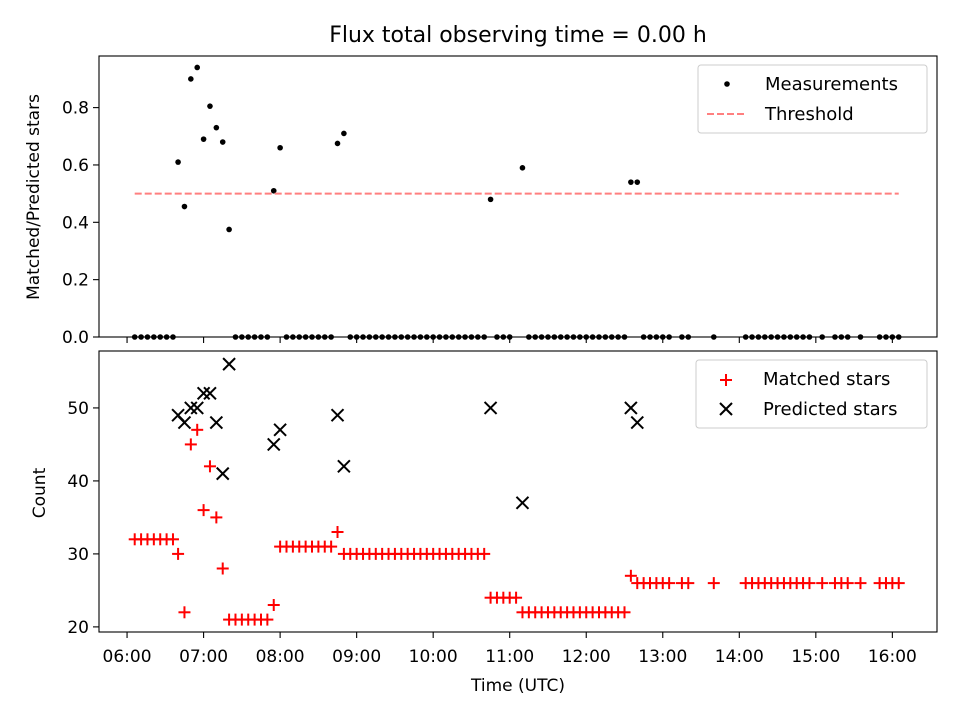  Describe the element at coordinates (40, 492) in the screenshot. I see `bottom-y-axis-label: Count` at that location.